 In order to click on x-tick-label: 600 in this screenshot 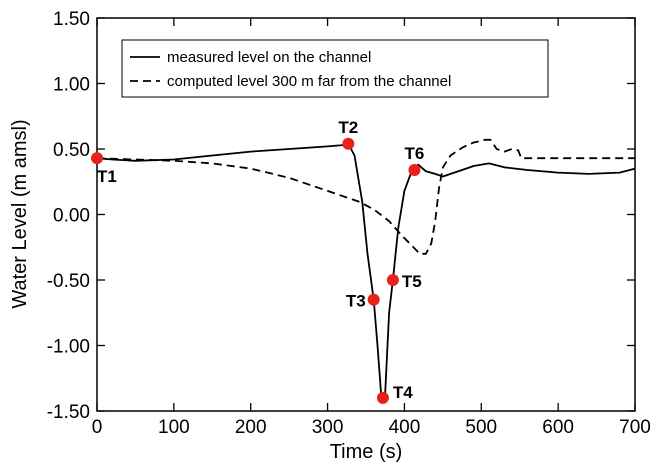, I will do `click(558, 427)`.